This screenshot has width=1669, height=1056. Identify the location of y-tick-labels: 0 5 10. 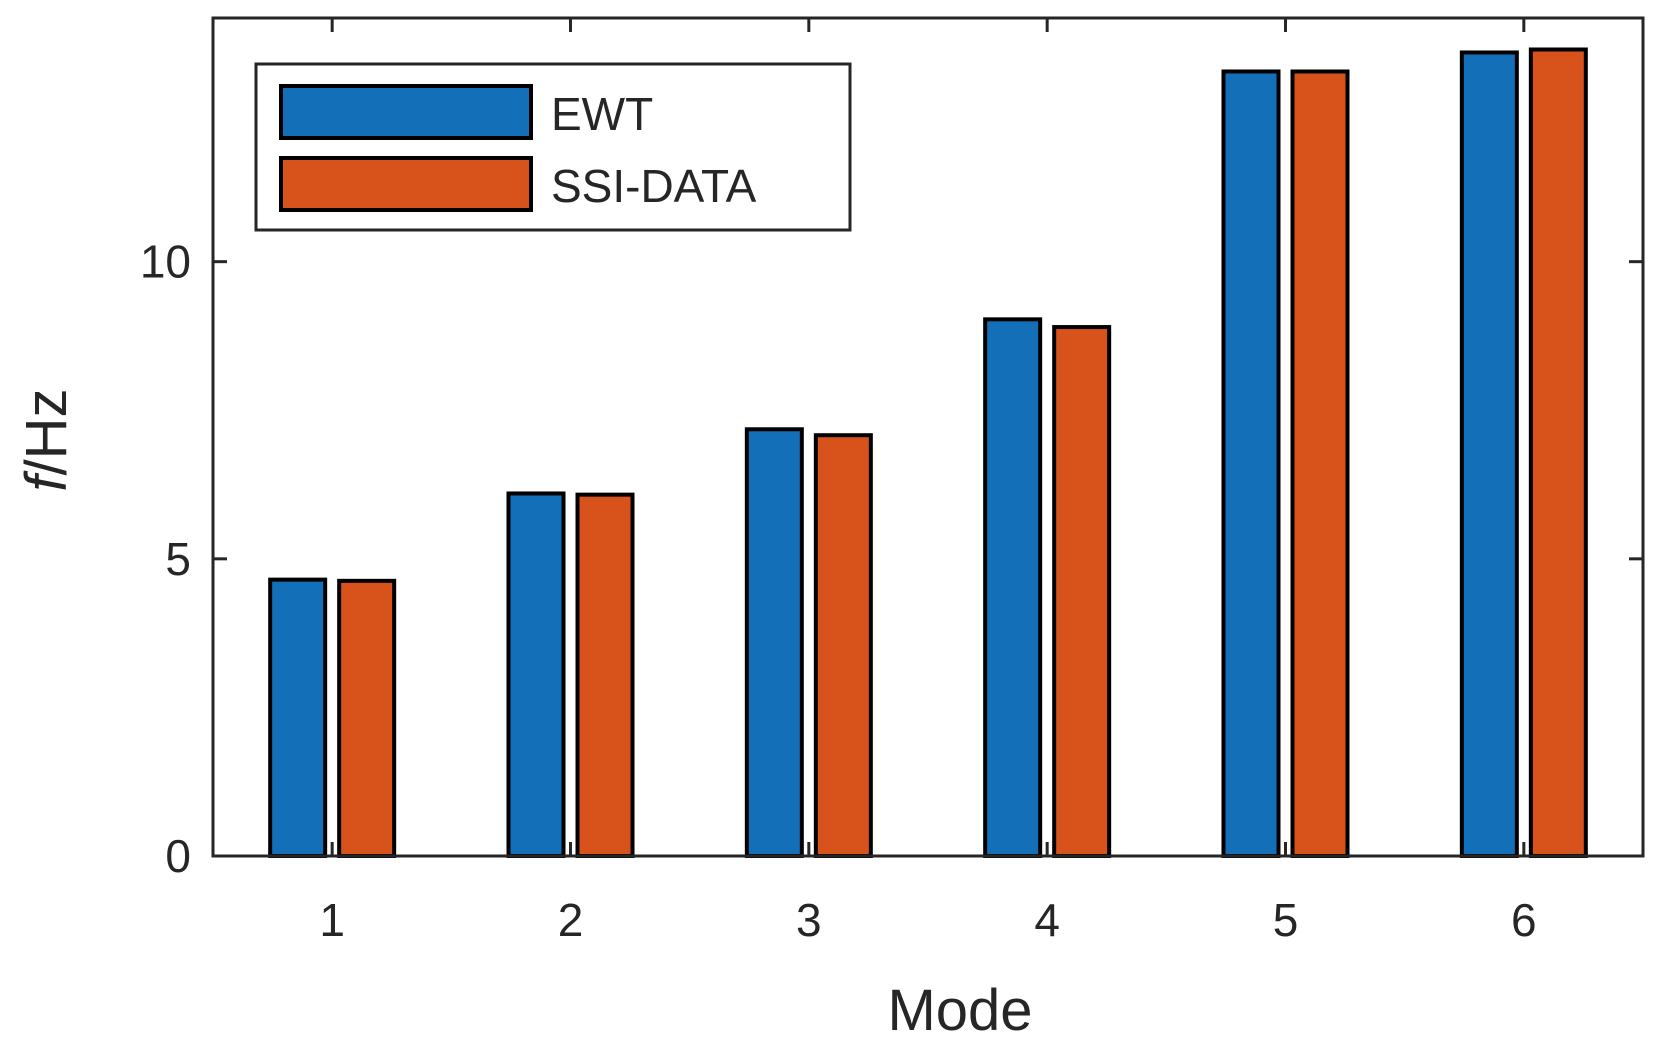
(165, 559).